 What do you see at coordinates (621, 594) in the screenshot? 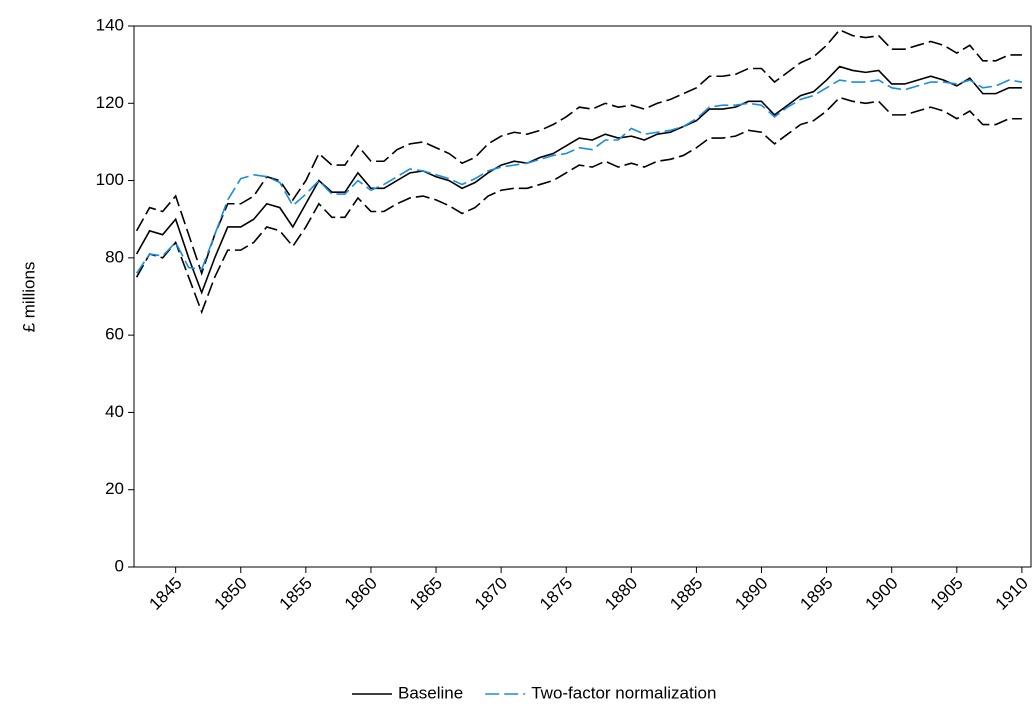
I see `x-tick-label: 1880` at bounding box center [621, 594].